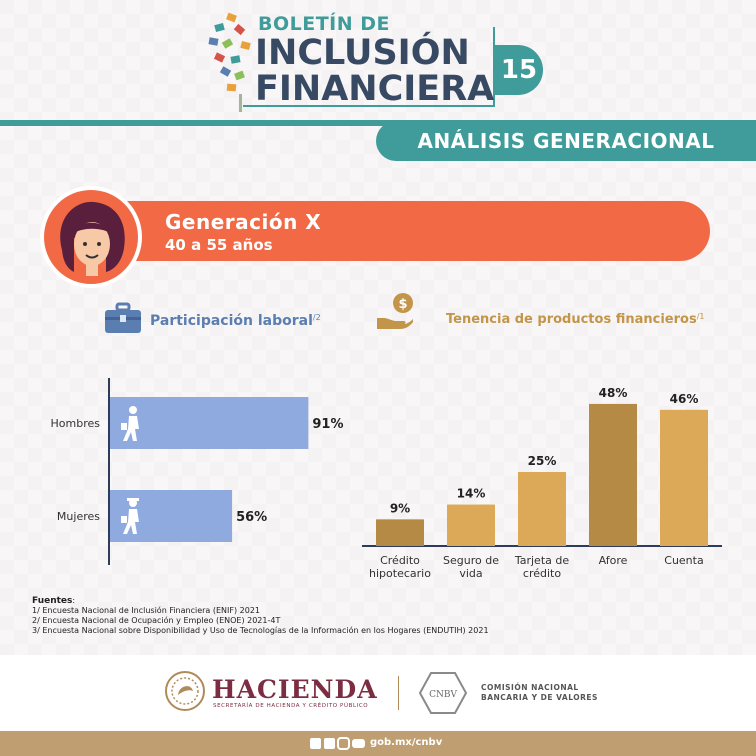  Describe the element at coordinates (395, 311) in the screenshot. I see `money-hand-icon: $` at that location.